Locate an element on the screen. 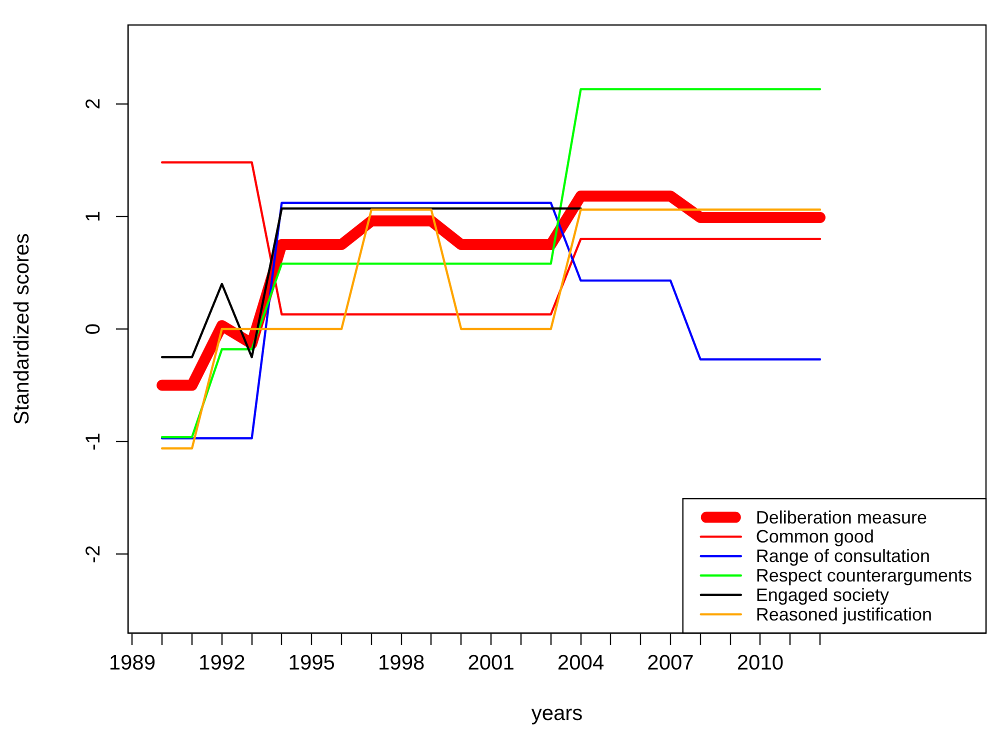  x-tick-label: 2007 is located at coordinates (670, 662).